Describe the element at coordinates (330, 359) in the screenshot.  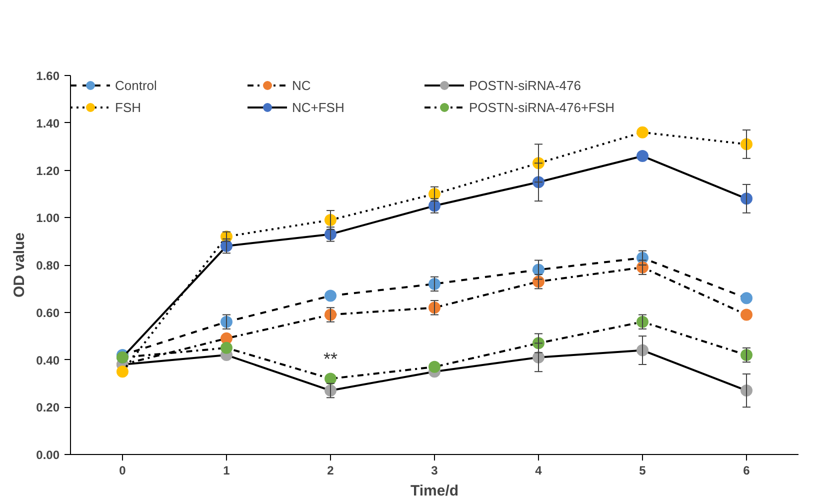
I see `annotation: **` at that location.